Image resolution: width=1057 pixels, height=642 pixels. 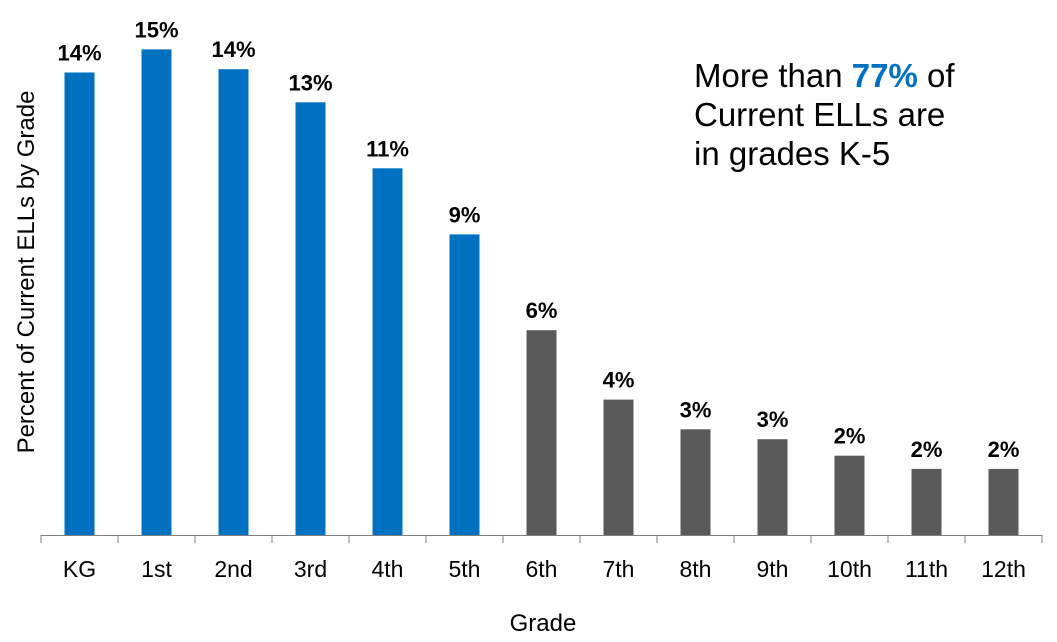 I want to click on data-label-5th: 9%, so click(x=465, y=214).